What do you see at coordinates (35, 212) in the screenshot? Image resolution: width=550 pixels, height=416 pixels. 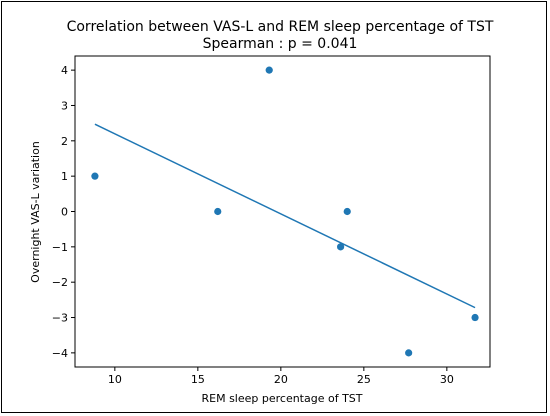 I see `y-axis-label: Overnight VAS-L variation` at bounding box center [35, 212].